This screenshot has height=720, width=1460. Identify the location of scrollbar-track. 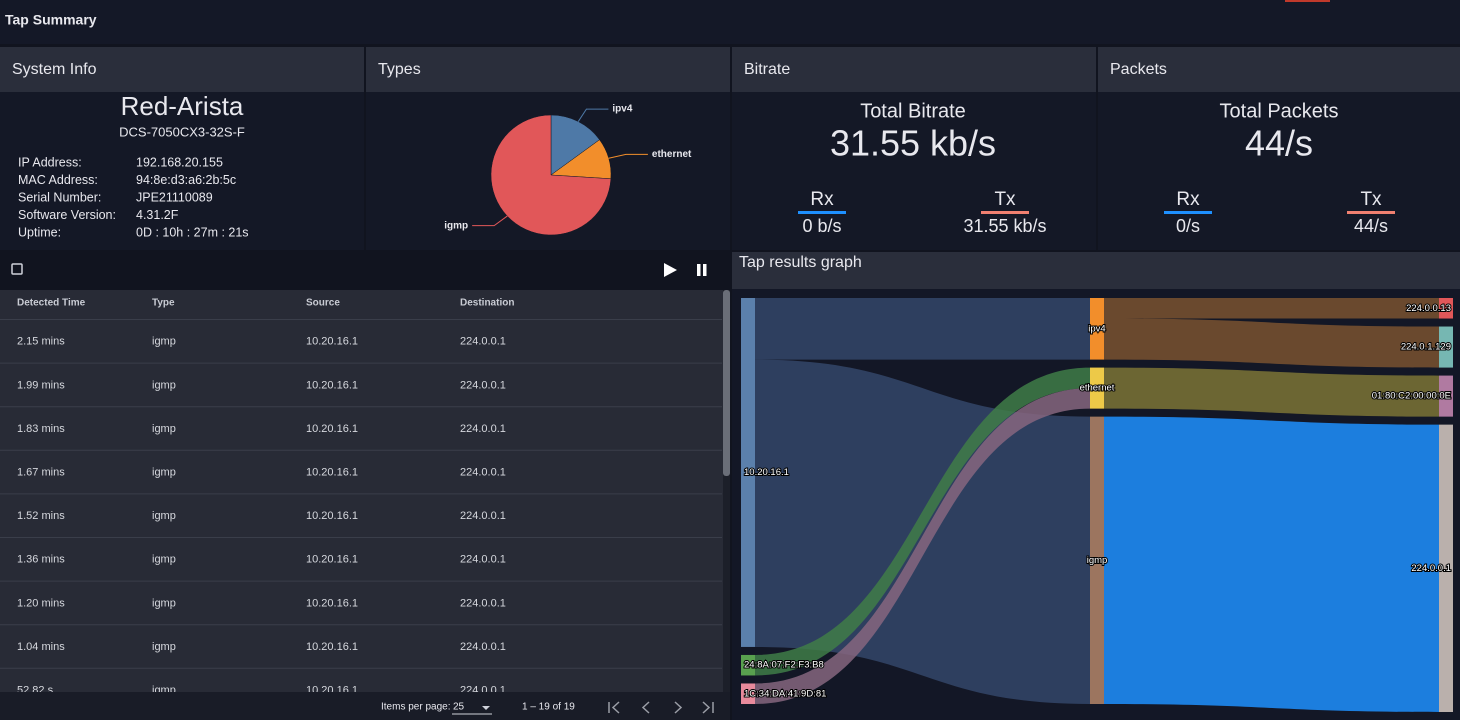
(726, 491).